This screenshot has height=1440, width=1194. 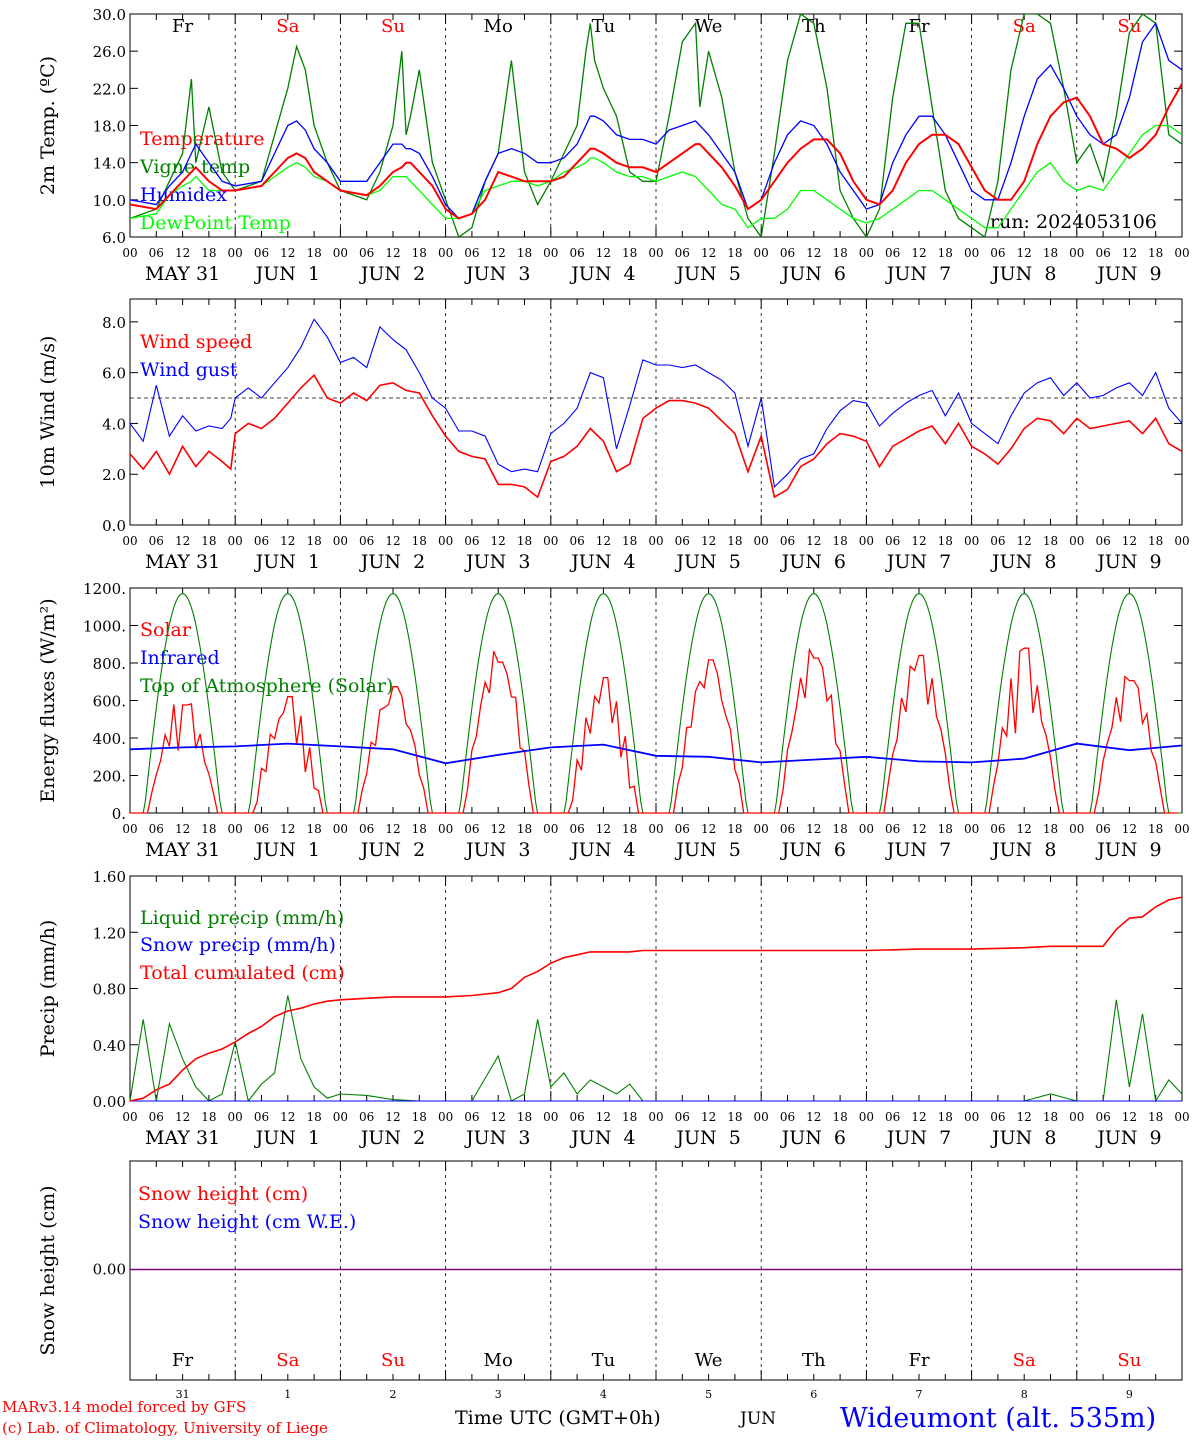 What do you see at coordinates (194, 167) in the screenshot?
I see `legend-vigne-temp: Vigne temp` at bounding box center [194, 167].